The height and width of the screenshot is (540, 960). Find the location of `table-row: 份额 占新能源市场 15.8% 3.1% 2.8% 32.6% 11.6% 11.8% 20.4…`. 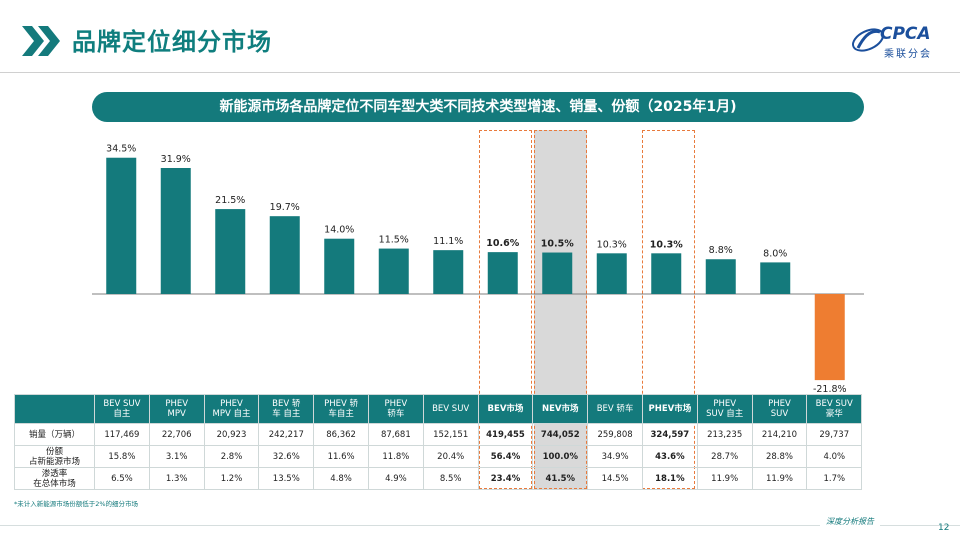

table-row: 份额 占新能源市场 15.8% 3.1% 2.8% 32.6% 11.6% 11.8% 20.4… is located at coordinates (438, 456).